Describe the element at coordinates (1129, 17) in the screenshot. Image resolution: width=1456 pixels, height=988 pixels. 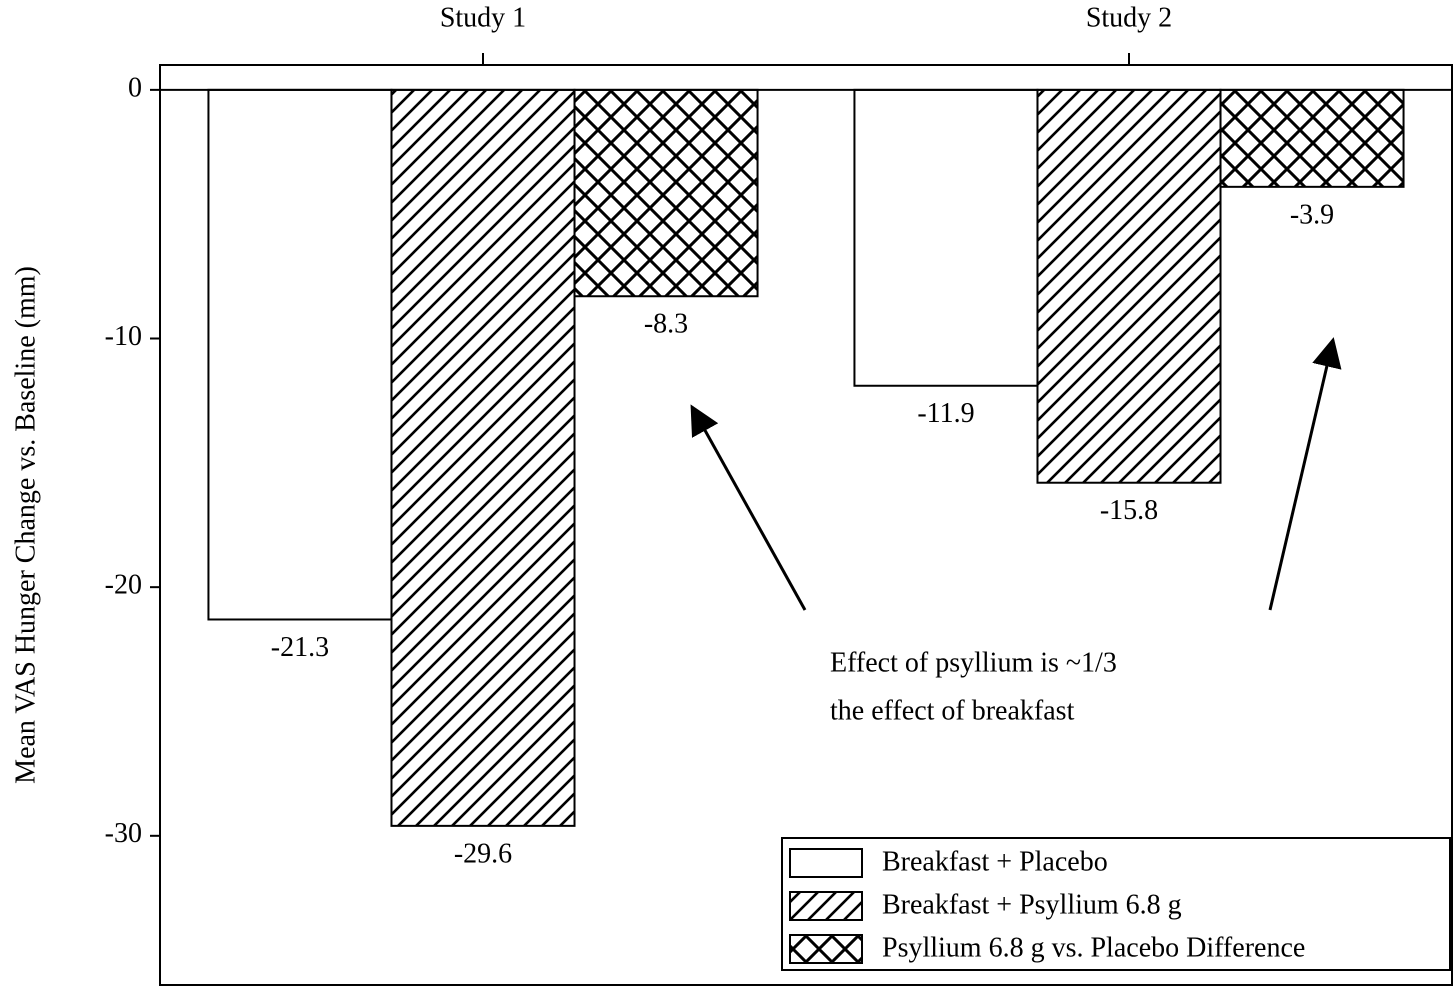
I see `x-tick-label: Study 2` at that location.